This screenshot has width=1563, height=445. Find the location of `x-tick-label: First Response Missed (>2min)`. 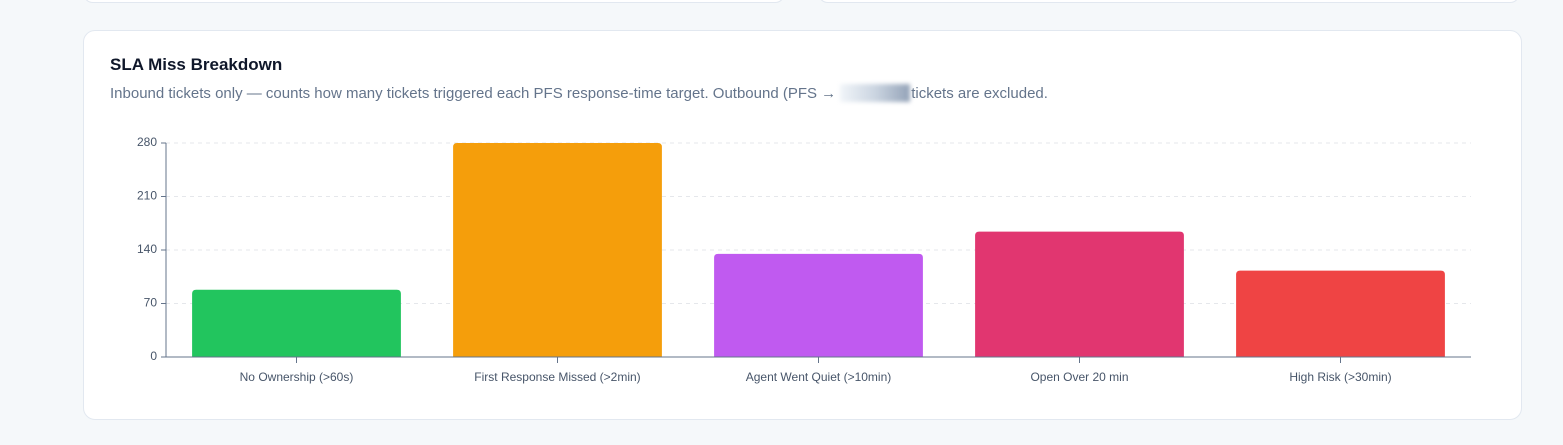

x-tick-label: First Response Missed (>2min) is located at coordinates (557, 377).